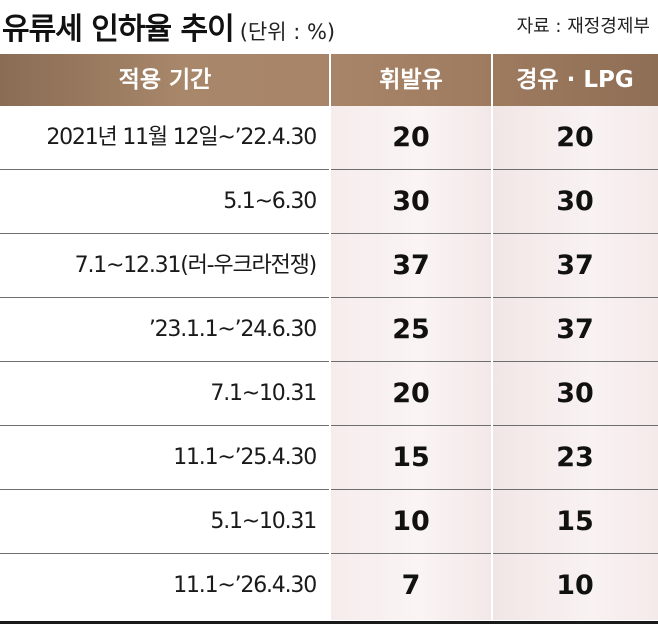  I want to click on period-cell: 2021년 11월 12일~’22.4.30, so click(181, 137).